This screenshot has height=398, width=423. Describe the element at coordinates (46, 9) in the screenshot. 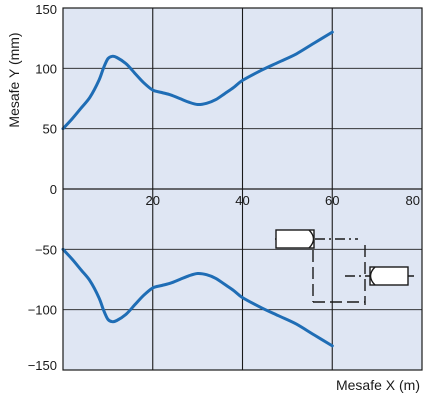

I see `y-tick-label: 150` at that location.